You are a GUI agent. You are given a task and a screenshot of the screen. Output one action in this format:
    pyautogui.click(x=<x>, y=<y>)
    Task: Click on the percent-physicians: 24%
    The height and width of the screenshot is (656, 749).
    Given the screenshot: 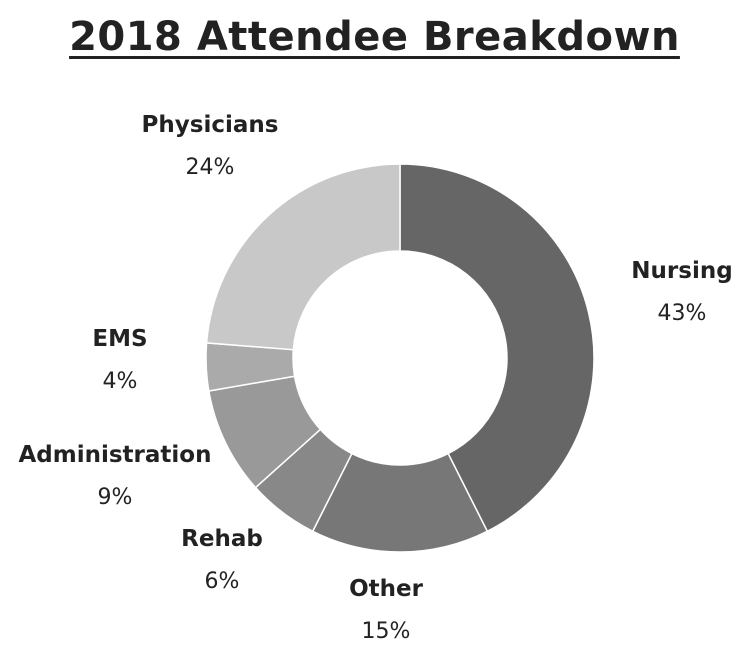 What is the action you would take?
    pyautogui.click(x=210, y=167)
    